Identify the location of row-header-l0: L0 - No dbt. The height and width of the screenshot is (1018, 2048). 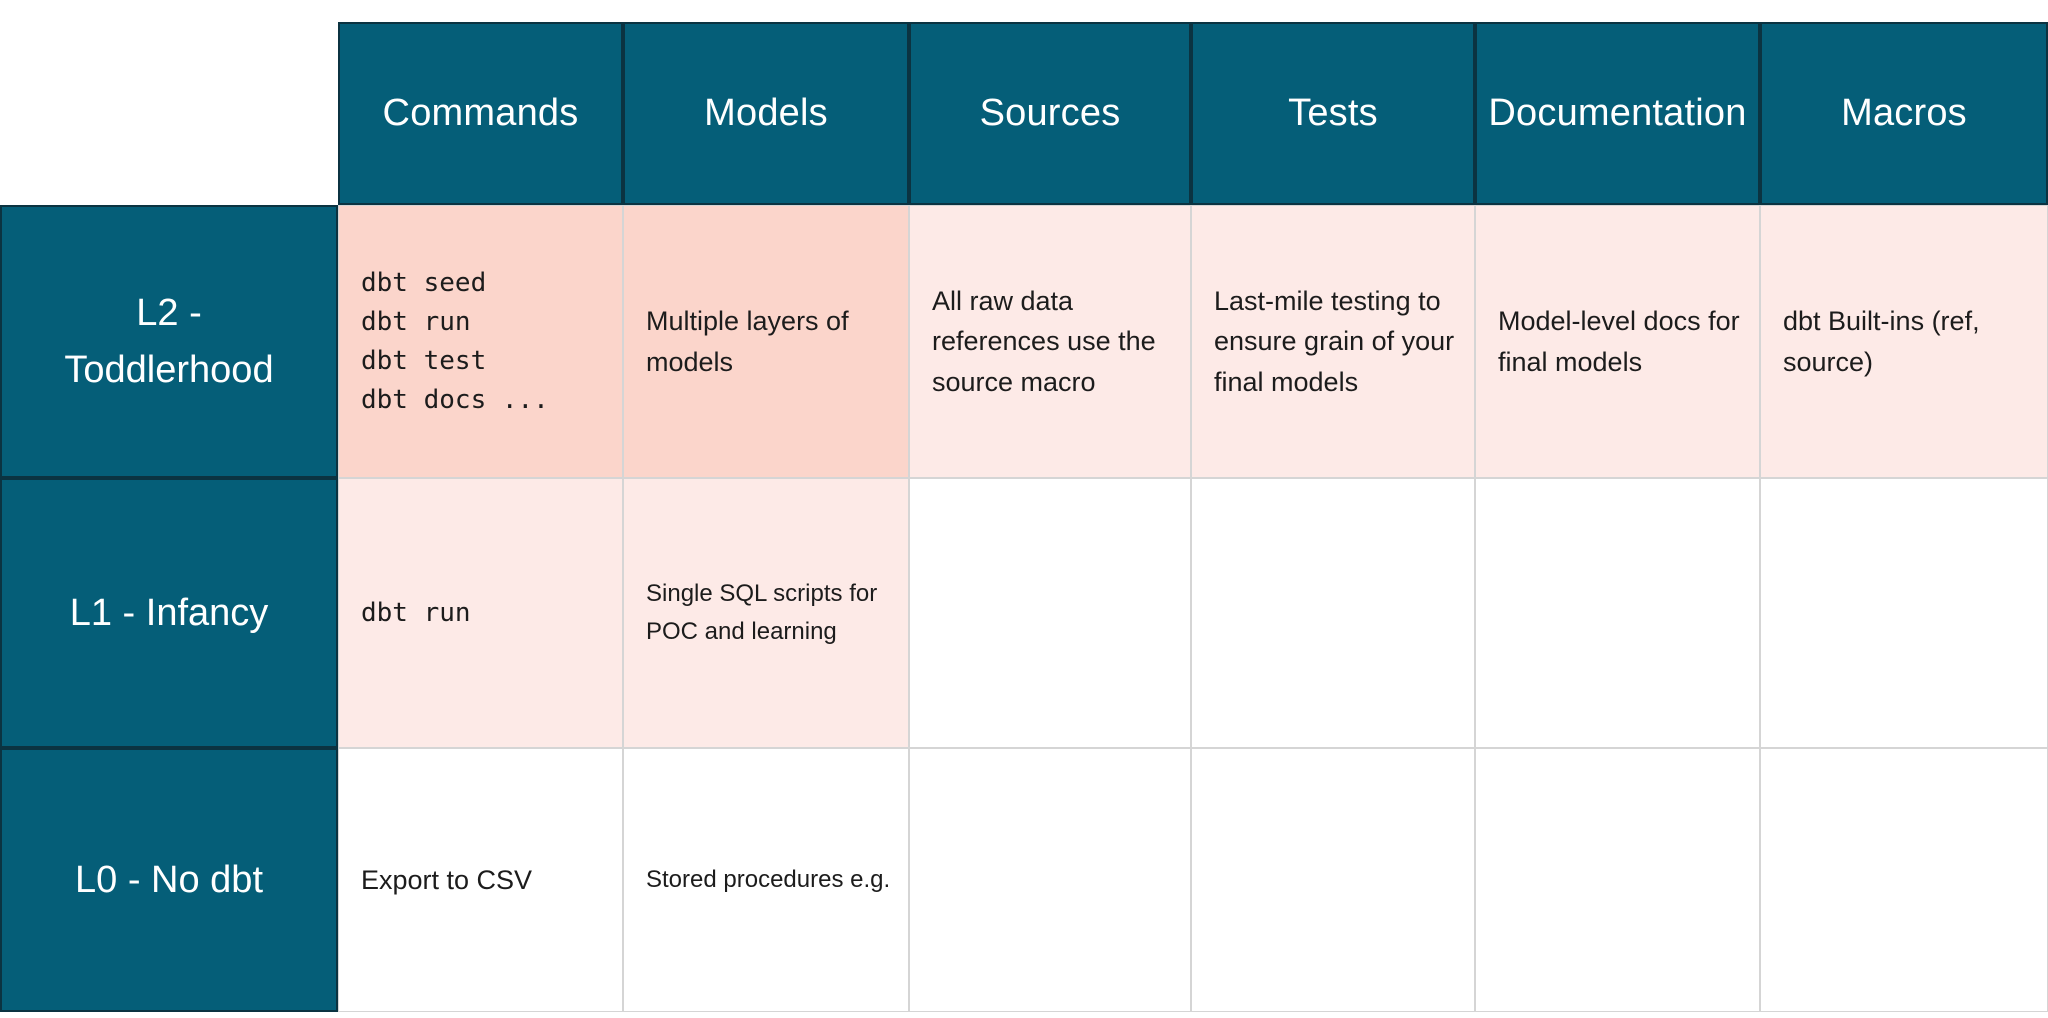
(169, 880).